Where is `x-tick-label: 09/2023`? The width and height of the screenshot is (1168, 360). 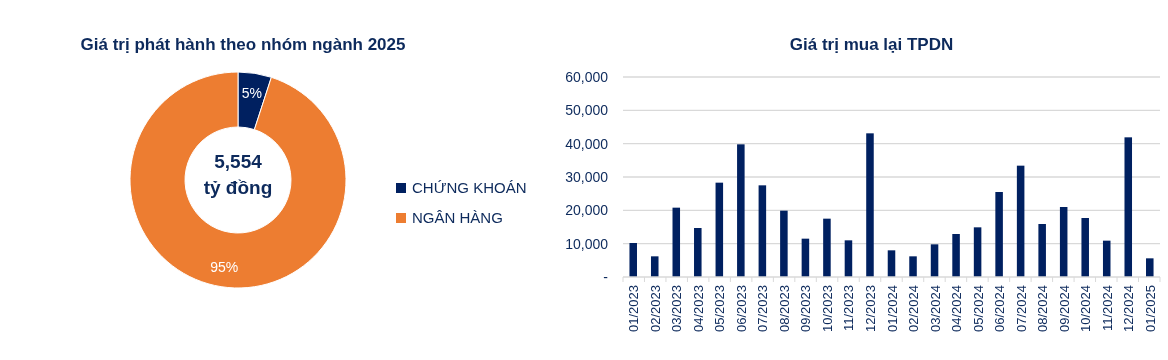 x-tick-label: 09/2023 is located at coordinates (806, 308).